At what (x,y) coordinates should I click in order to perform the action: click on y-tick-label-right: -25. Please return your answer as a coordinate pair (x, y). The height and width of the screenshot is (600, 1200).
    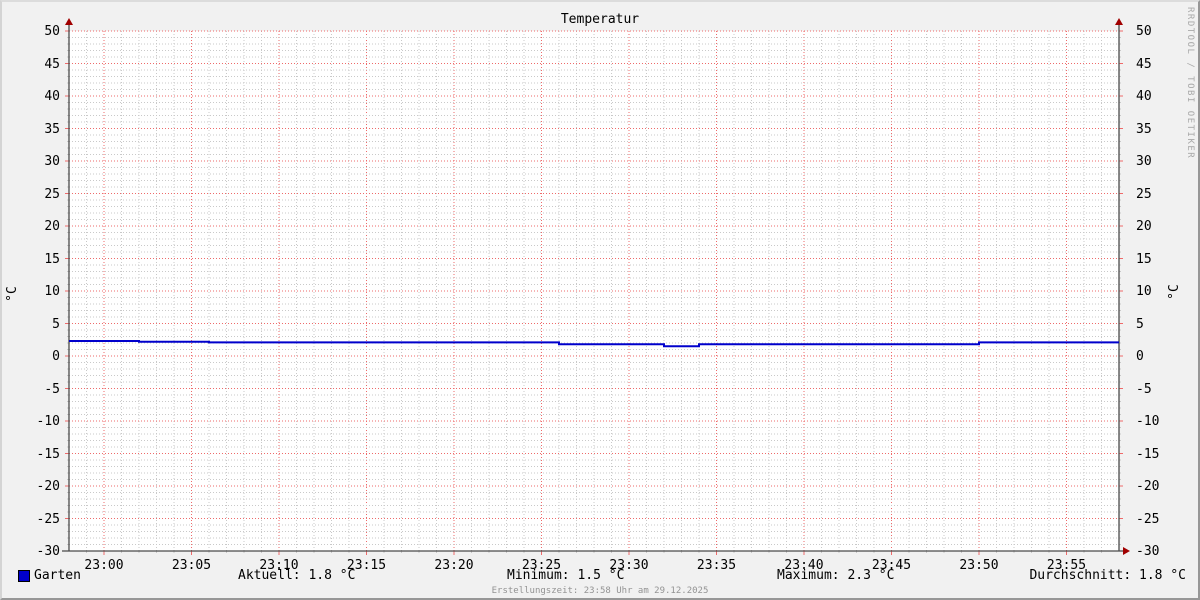
    Looking at the image, I should click on (1148, 519).